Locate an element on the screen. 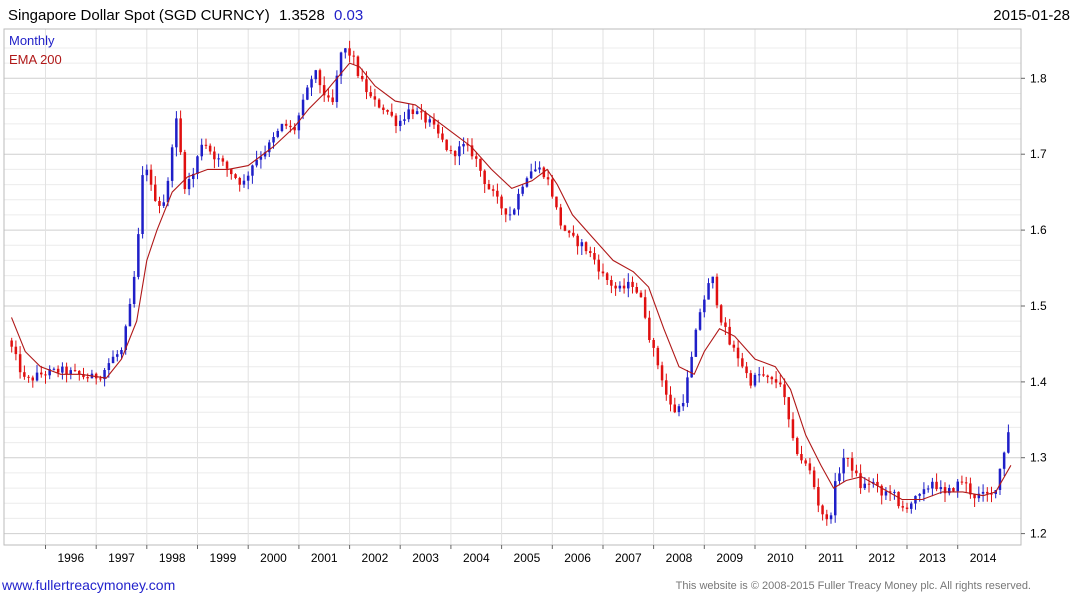  title-last-price: 1.3528 is located at coordinates (302, 15).